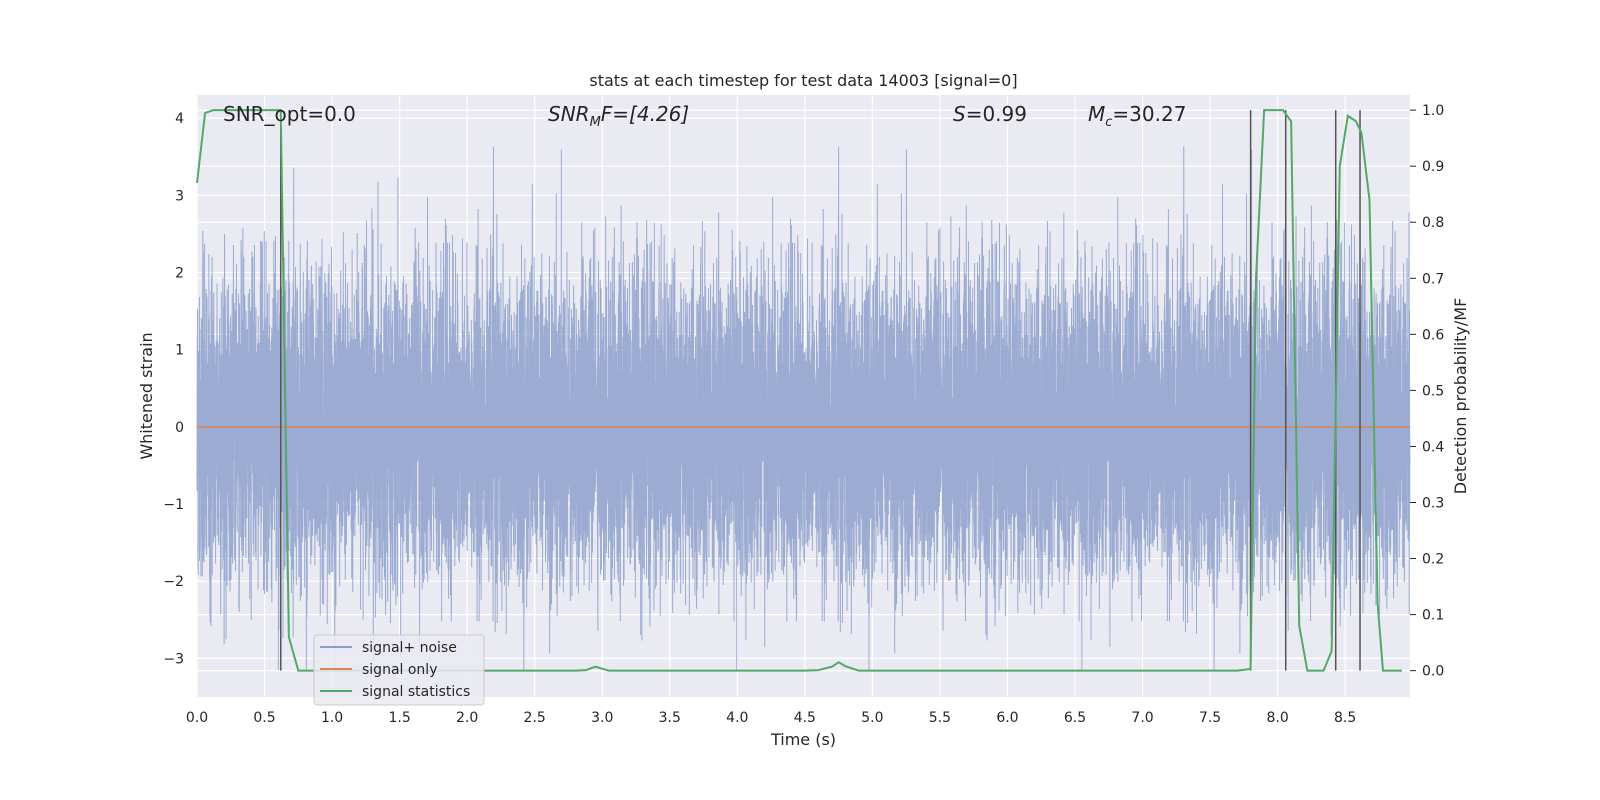  I want to click on y-tick-label-6: 3, so click(179, 196).